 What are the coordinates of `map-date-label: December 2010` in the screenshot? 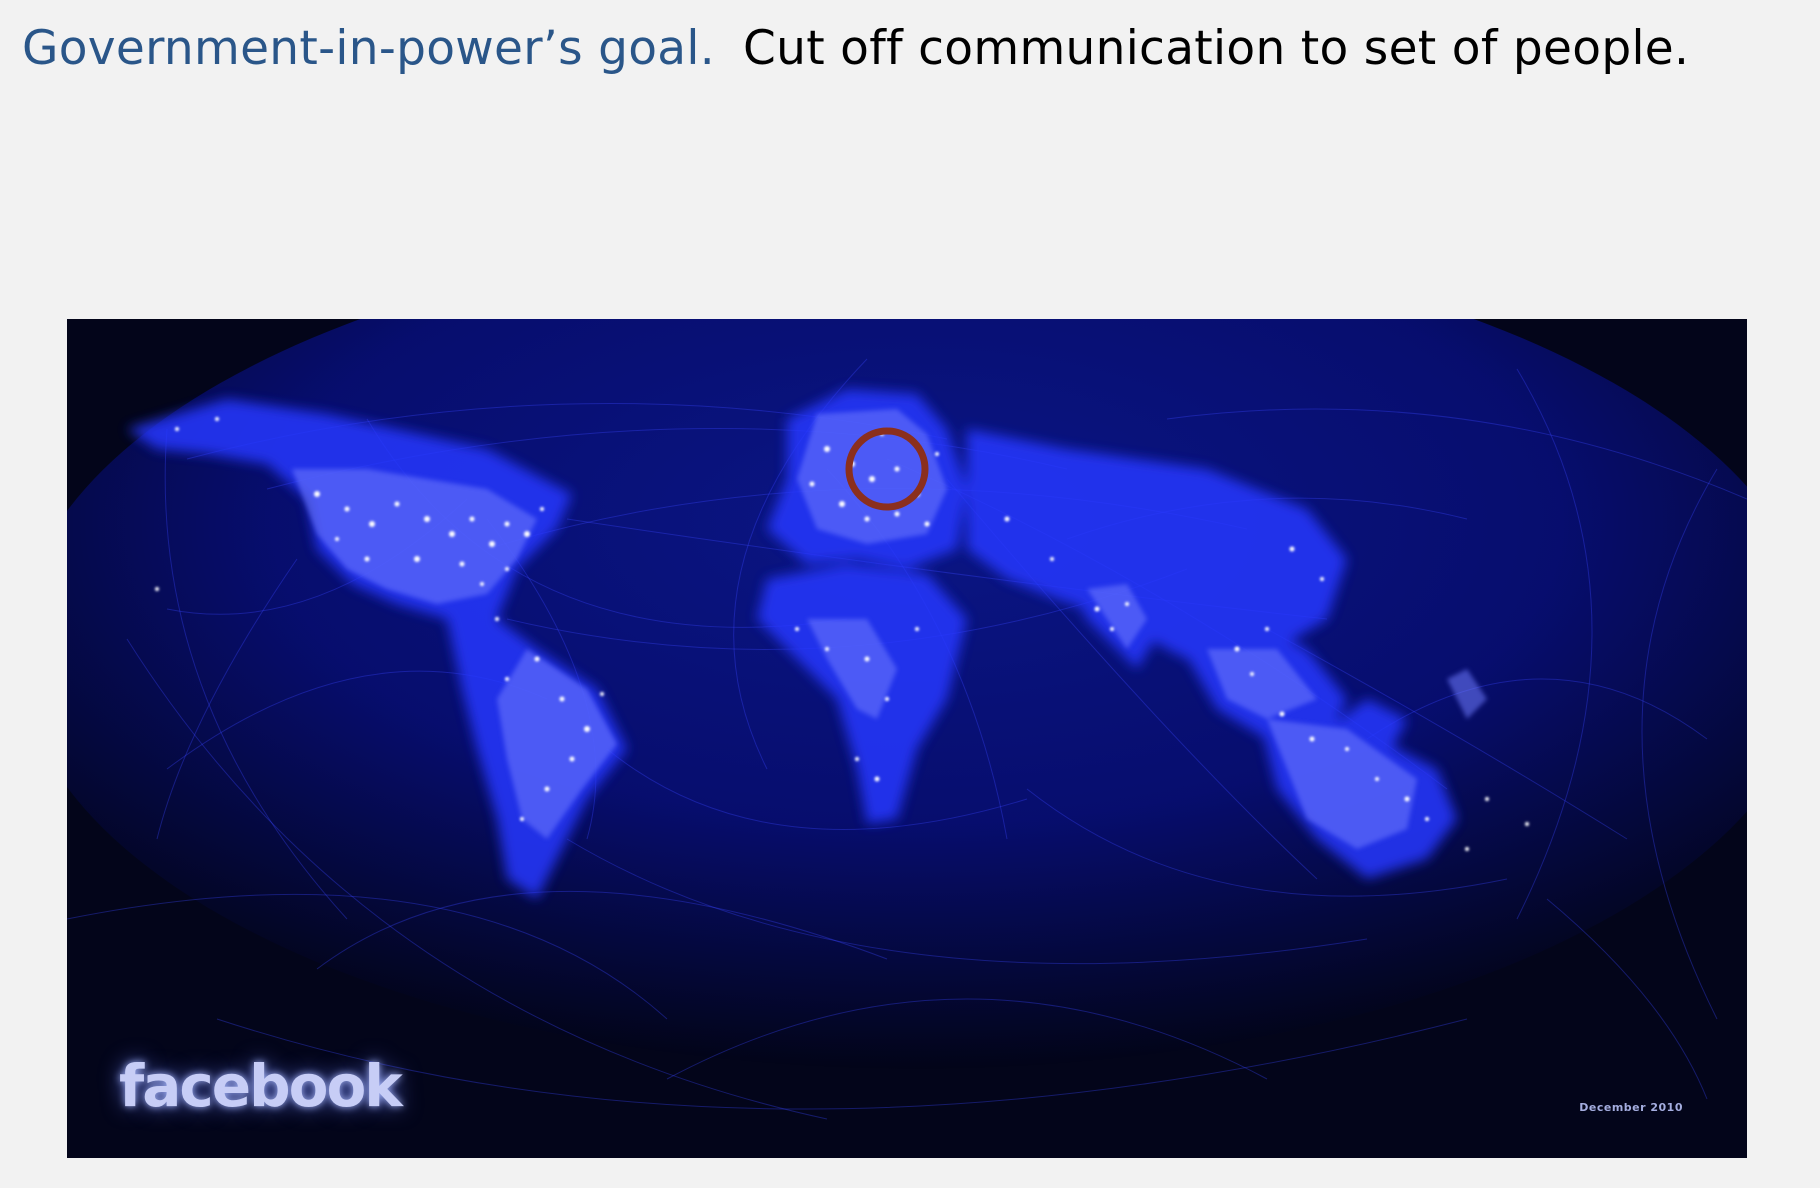 It's located at (1631, 1107).